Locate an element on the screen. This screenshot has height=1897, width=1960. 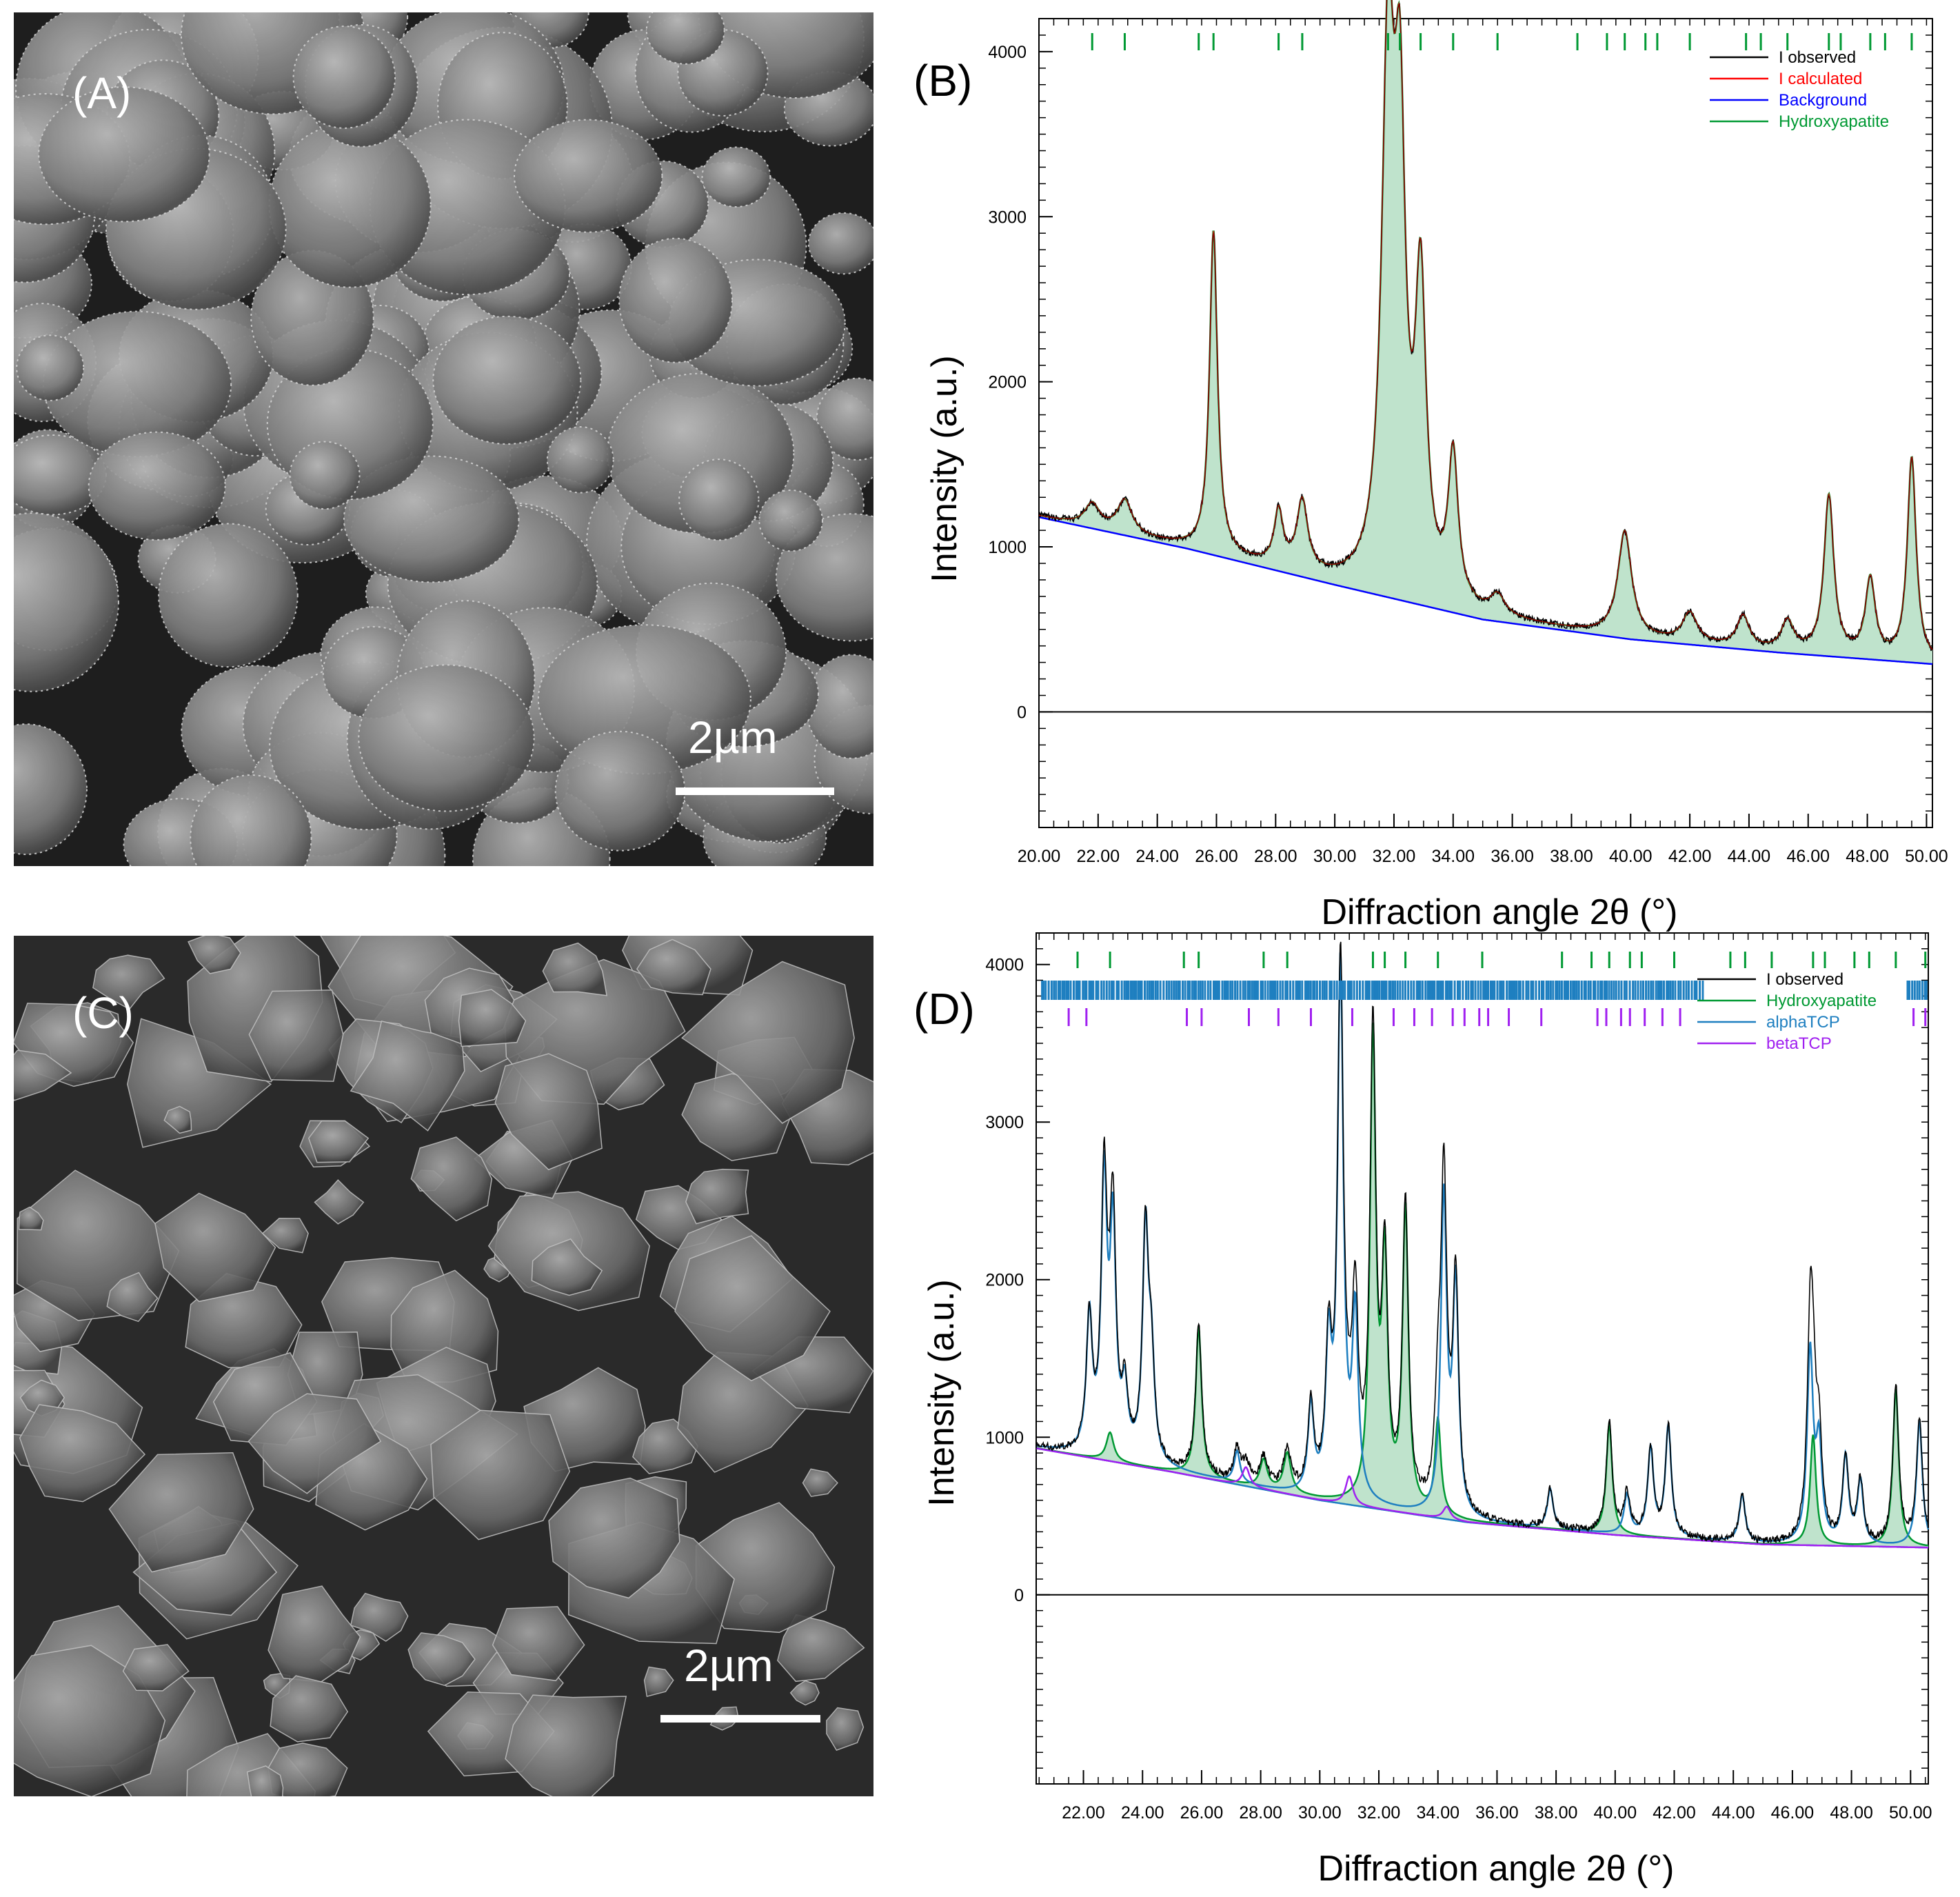
x-tick-label: 28.00 is located at coordinates (1260, 1813).